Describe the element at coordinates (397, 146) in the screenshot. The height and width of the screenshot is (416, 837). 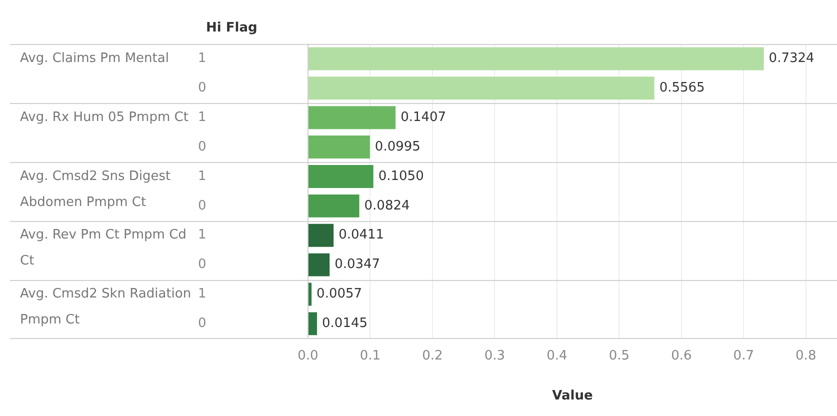
I see `data-label: 0.0995` at that location.